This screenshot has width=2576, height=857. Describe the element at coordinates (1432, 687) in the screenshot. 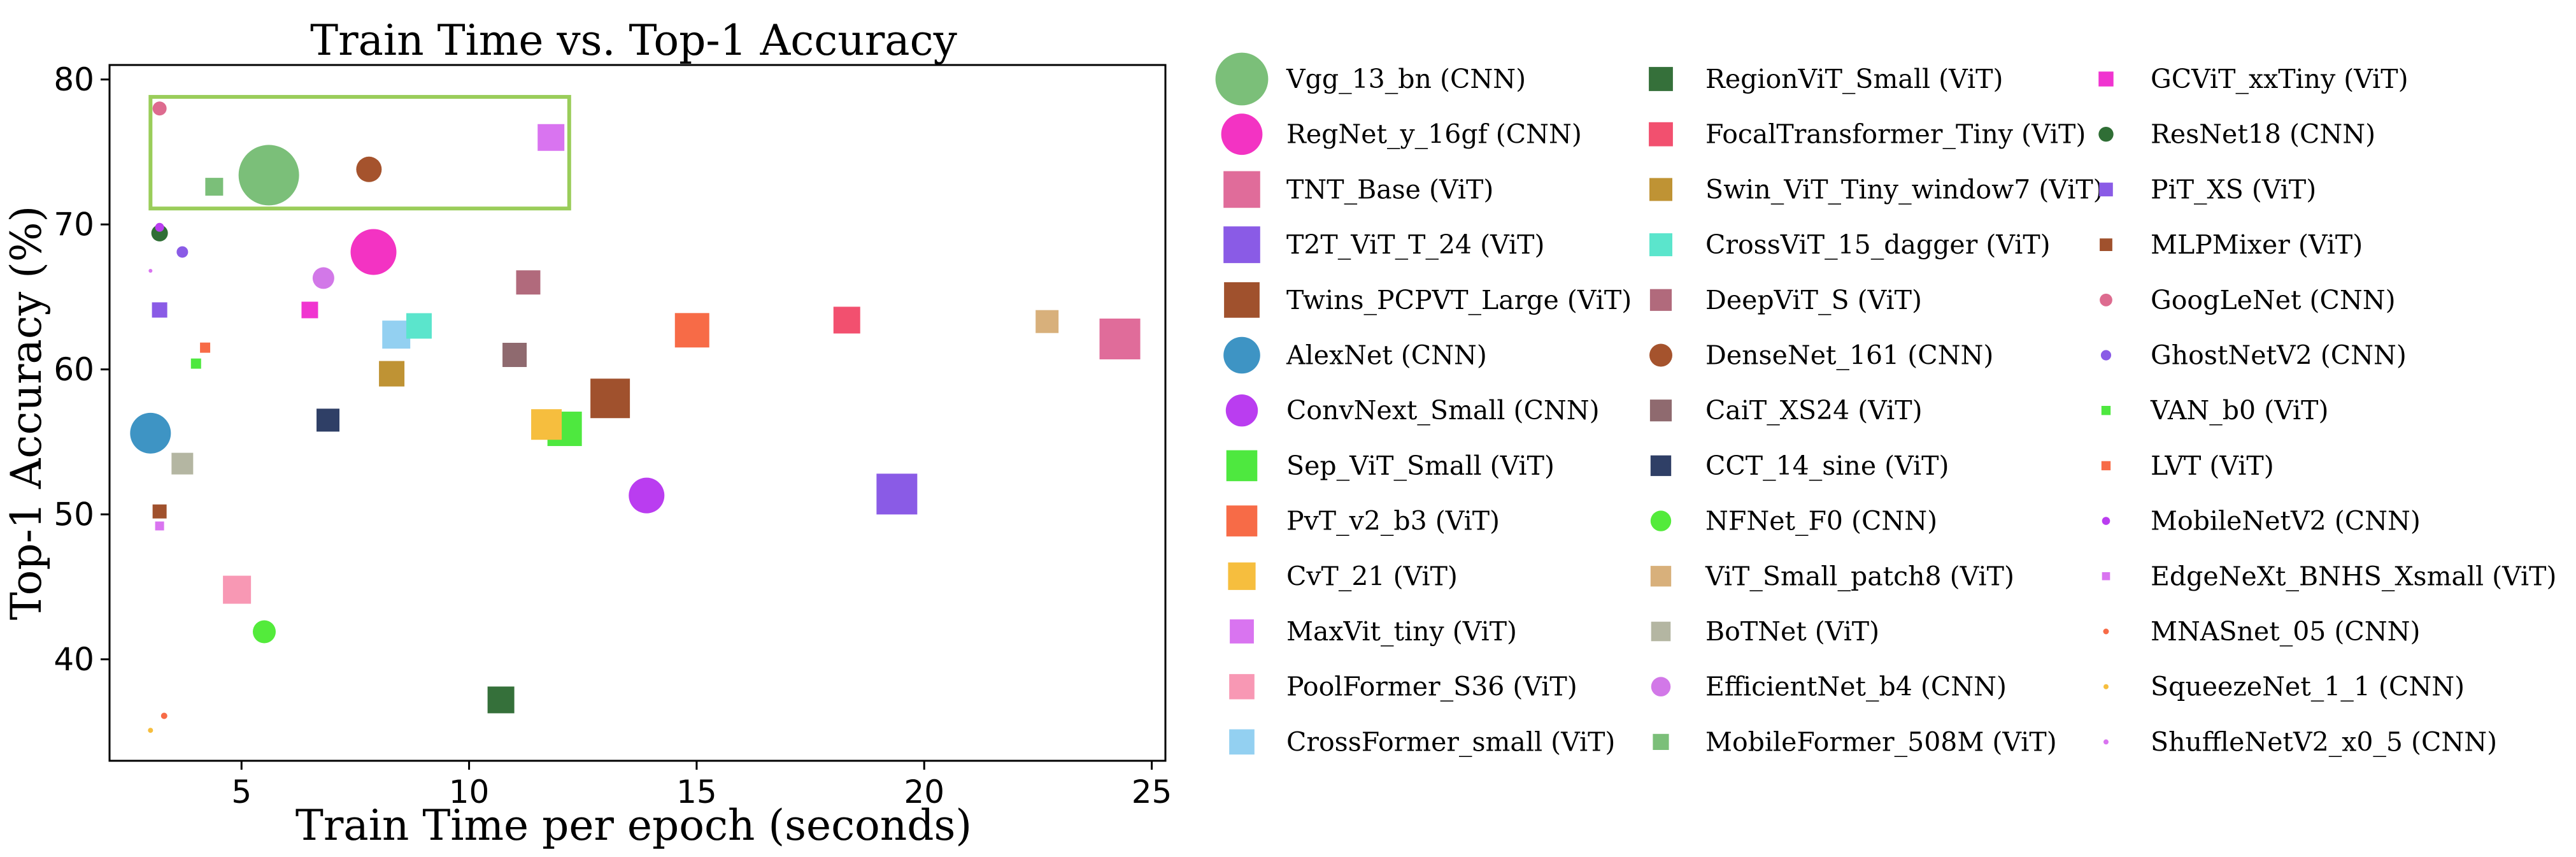

I see `legend-poolformer-s36-vit-label: PoolFormer_S36 (ViT)` at that location.